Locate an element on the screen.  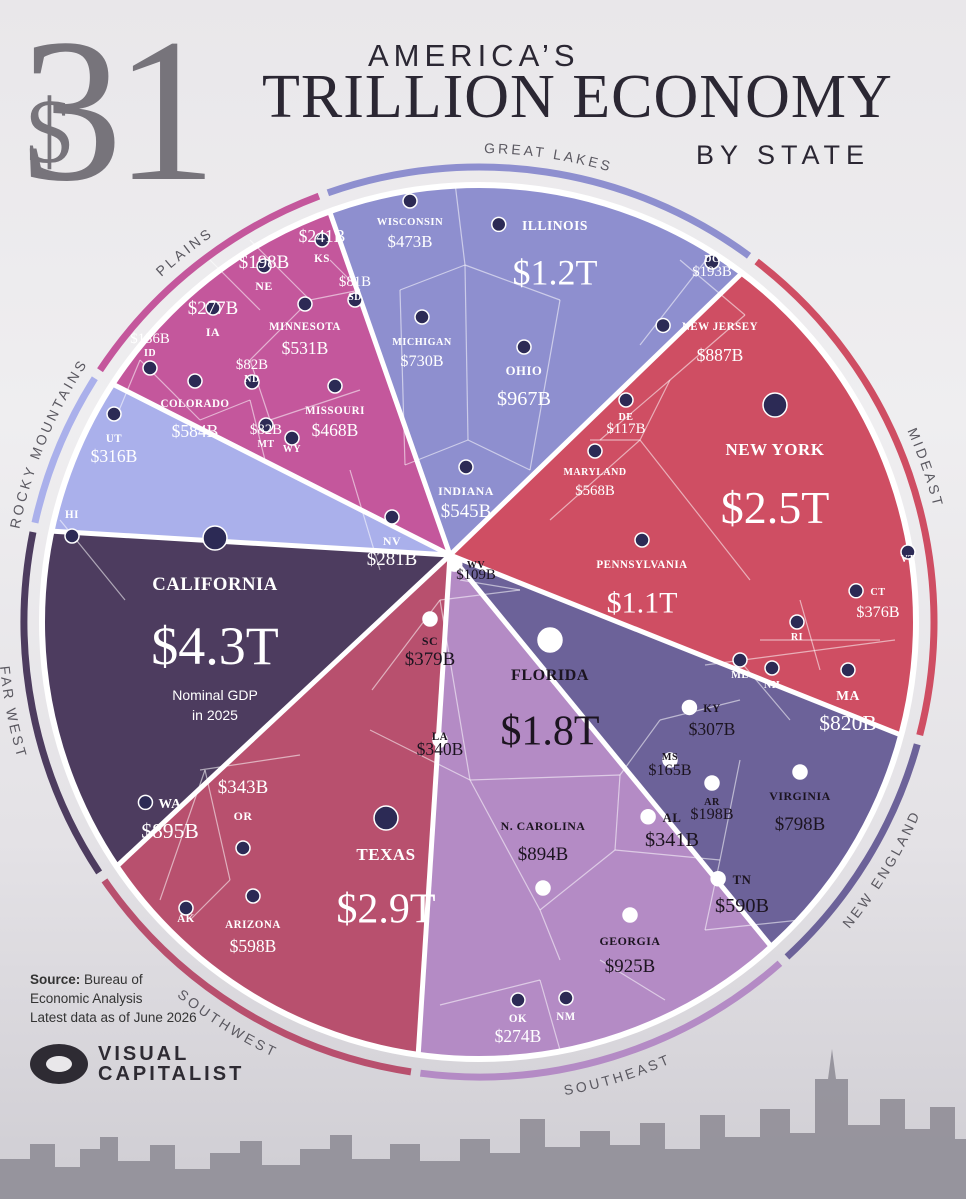
or-value: $343B is located at coordinates (243, 787).